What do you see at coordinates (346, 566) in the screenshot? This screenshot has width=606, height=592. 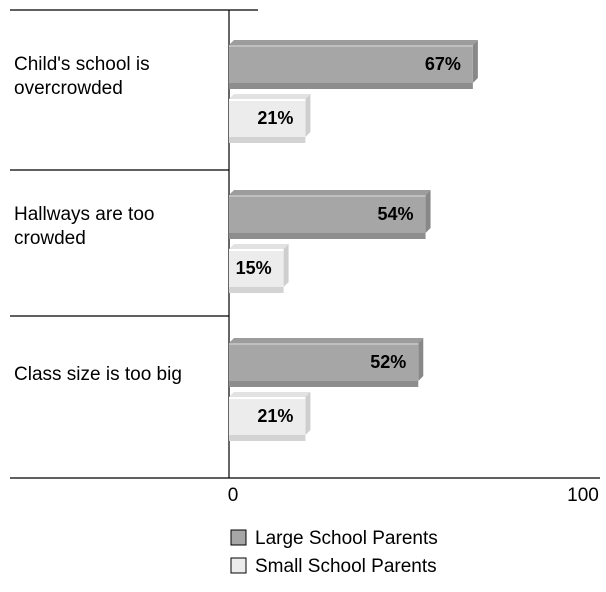 I see `legend-label: Small School Parents` at bounding box center [346, 566].